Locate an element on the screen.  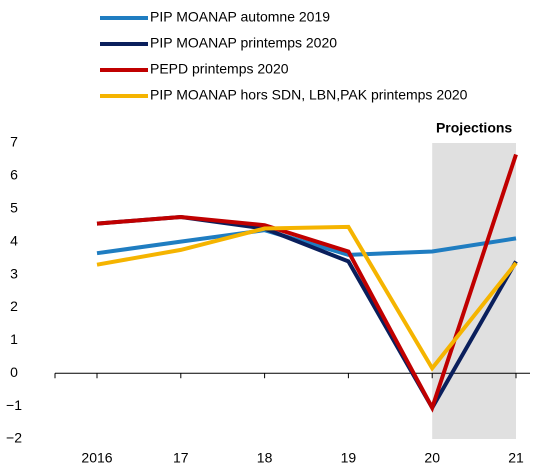
x-tick-label: 19 is located at coordinates (349, 458).